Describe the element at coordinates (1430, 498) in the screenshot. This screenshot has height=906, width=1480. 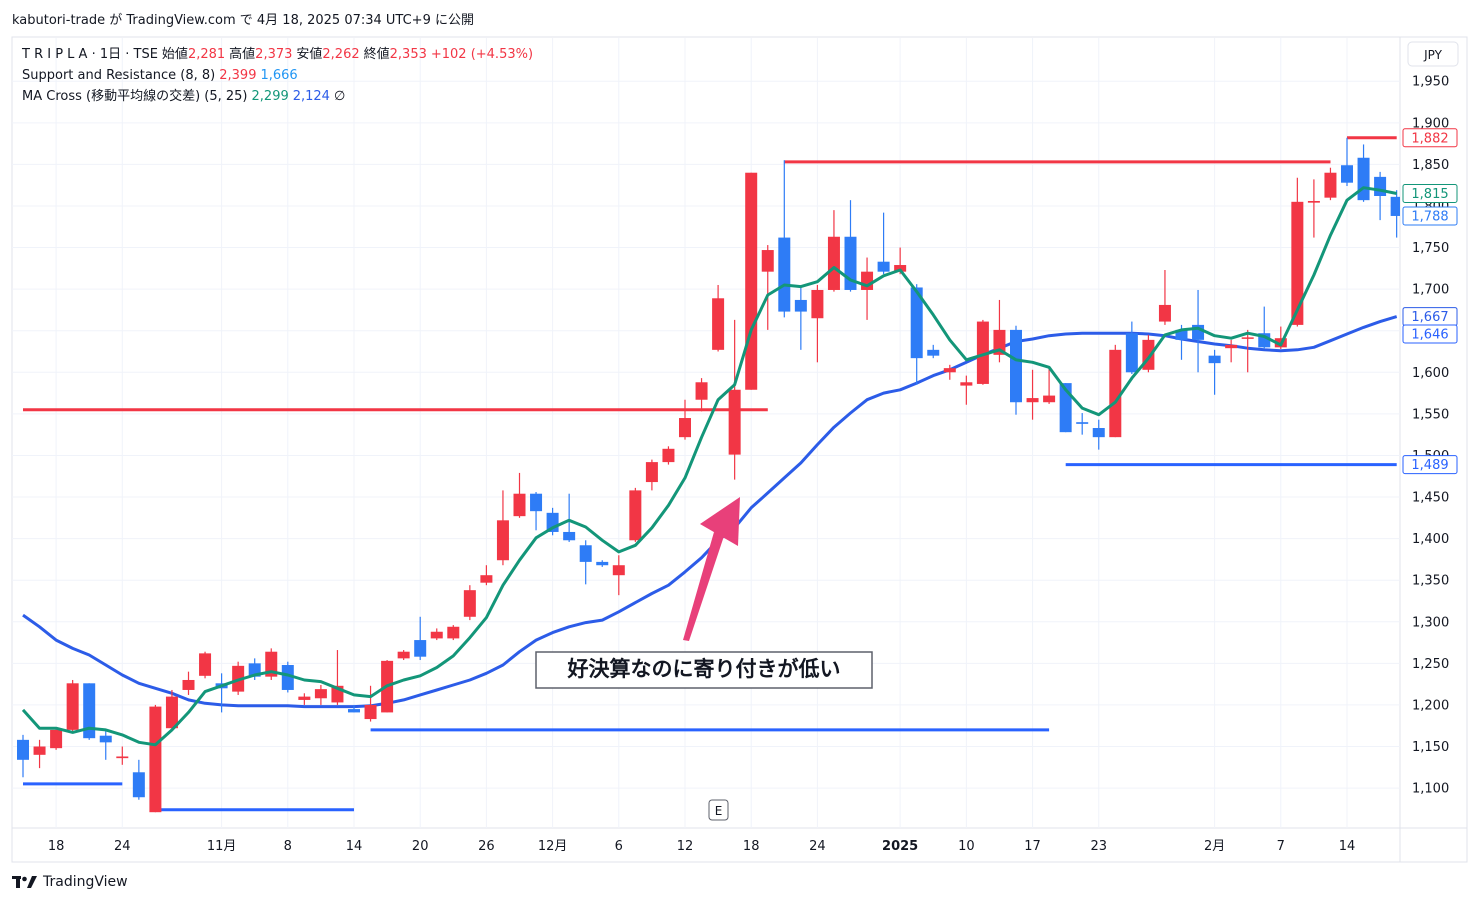
I see `y-tick-label: 1,450` at that location.